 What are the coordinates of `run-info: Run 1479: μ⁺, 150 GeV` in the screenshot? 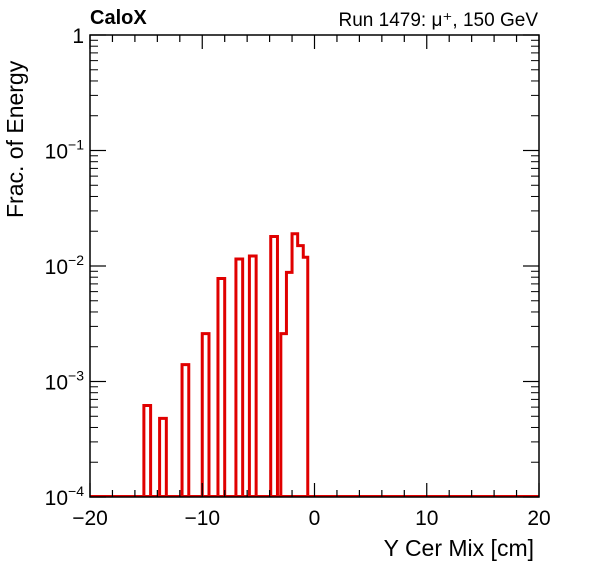 It's located at (438, 20).